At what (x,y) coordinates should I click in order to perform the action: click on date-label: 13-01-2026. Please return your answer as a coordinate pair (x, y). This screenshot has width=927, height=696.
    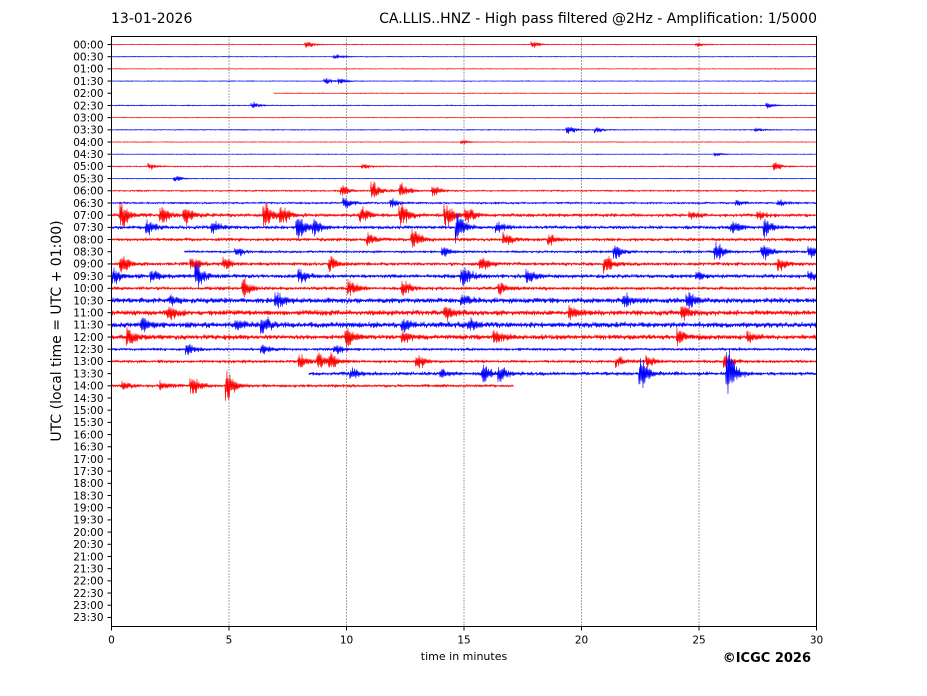
    Looking at the image, I should click on (152, 19).